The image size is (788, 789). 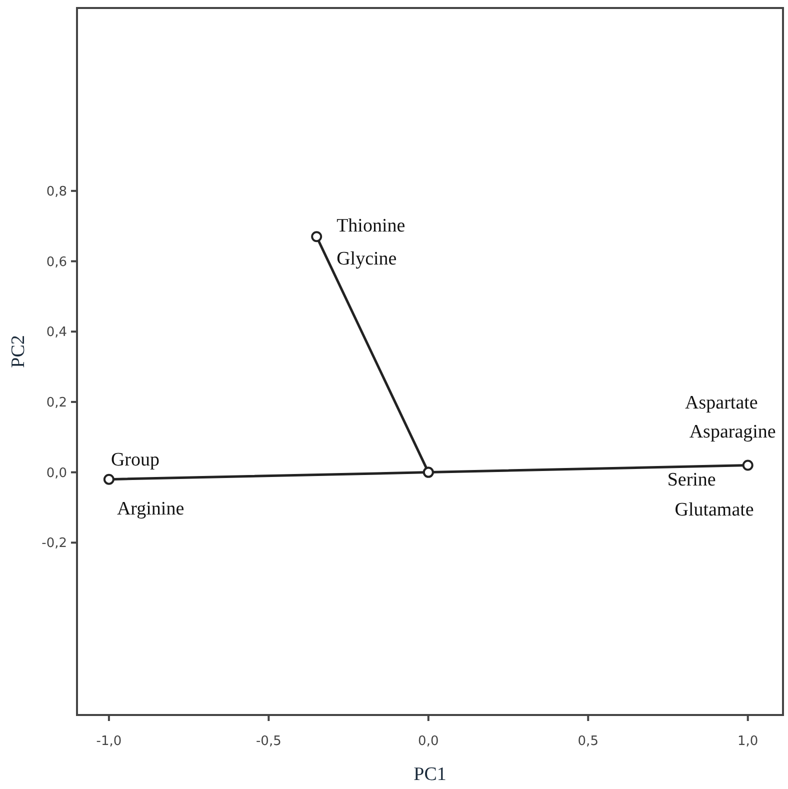 I want to click on annotation: Asparagine, so click(x=732, y=431).